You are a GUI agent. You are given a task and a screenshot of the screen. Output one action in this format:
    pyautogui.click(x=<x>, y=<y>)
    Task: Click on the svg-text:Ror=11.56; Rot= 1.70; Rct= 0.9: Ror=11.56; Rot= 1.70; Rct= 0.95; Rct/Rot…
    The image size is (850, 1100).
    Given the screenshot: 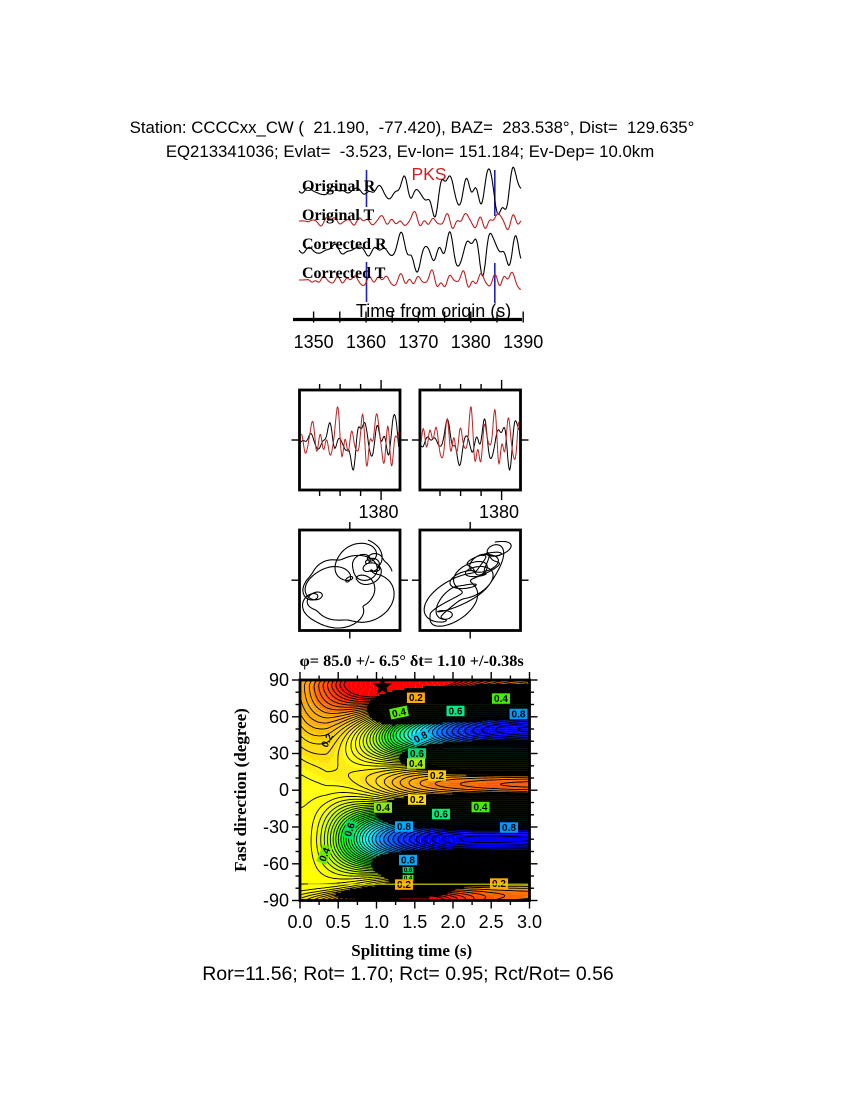 What is the action you would take?
    pyautogui.click(x=408, y=974)
    